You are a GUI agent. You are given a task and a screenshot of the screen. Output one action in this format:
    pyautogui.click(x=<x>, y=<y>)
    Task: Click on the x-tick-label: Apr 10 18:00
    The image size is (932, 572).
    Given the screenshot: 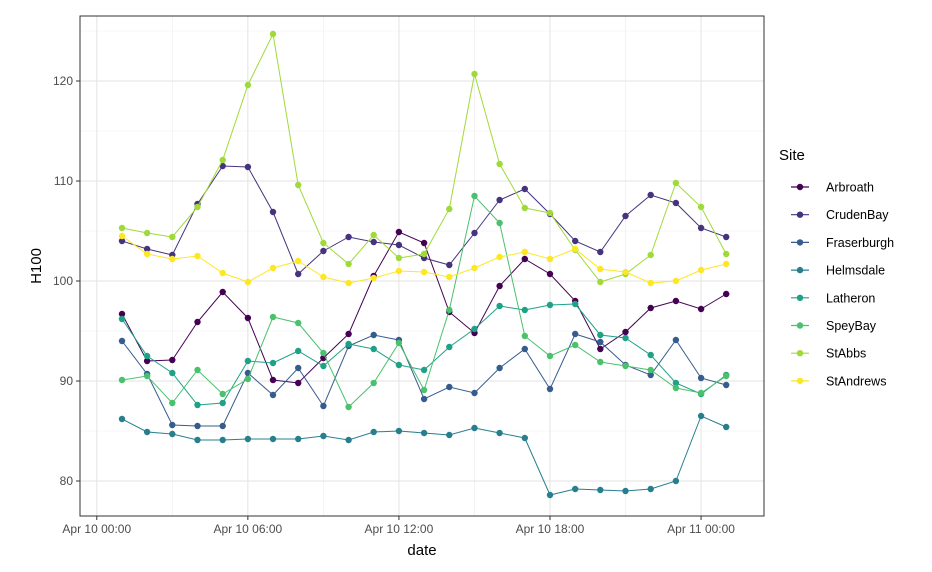 What is the action you would take?
    pyautogui.click(x=550, y=529)
    